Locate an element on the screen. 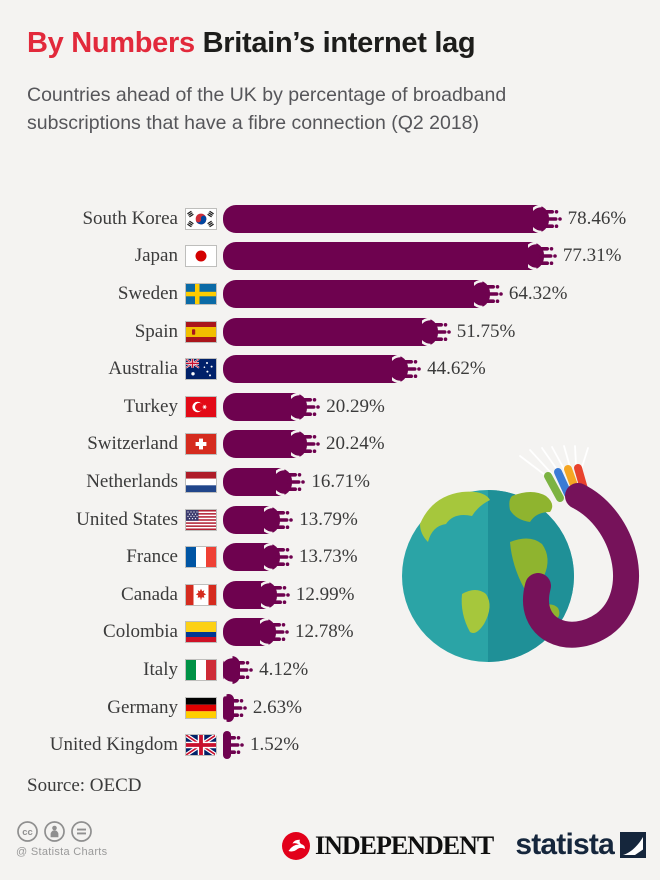 The width and height of the screenshot is (660, 880). title-kicker: By Numbers is located at coordinates (111, 43).